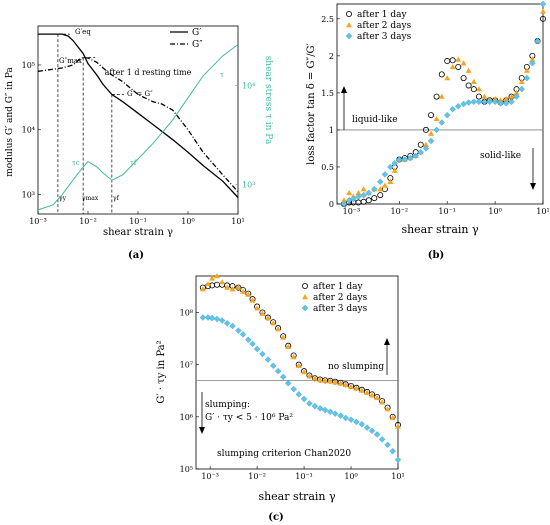 This screenshot has height=525, width=550. Describe the element at coordinates (137, 218) in the screenshot. I see `panel-a-x-ticks: 10⁻³ 10⁻² 10⁻¹ 10⁰ 10¹` at that location.